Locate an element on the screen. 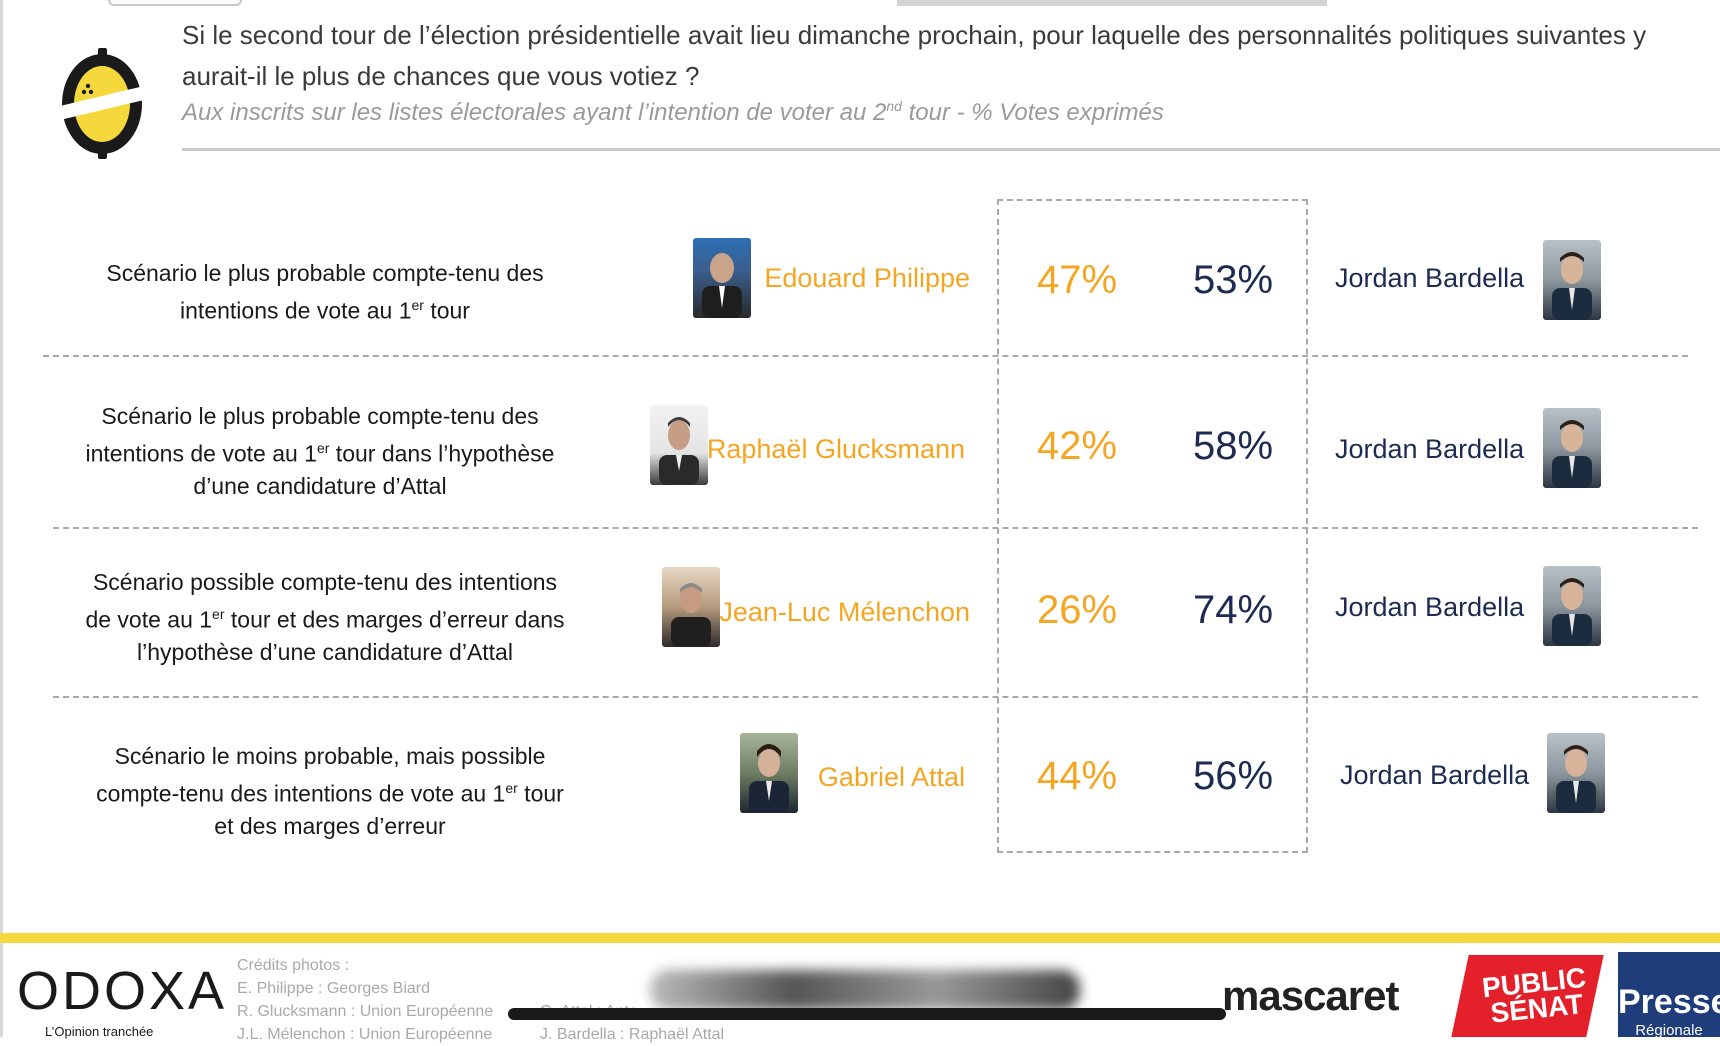 The height and width of the screenshot is (1046, 1720). presse-regionale-logo: Presse is located at coordinates (1669, 1002).